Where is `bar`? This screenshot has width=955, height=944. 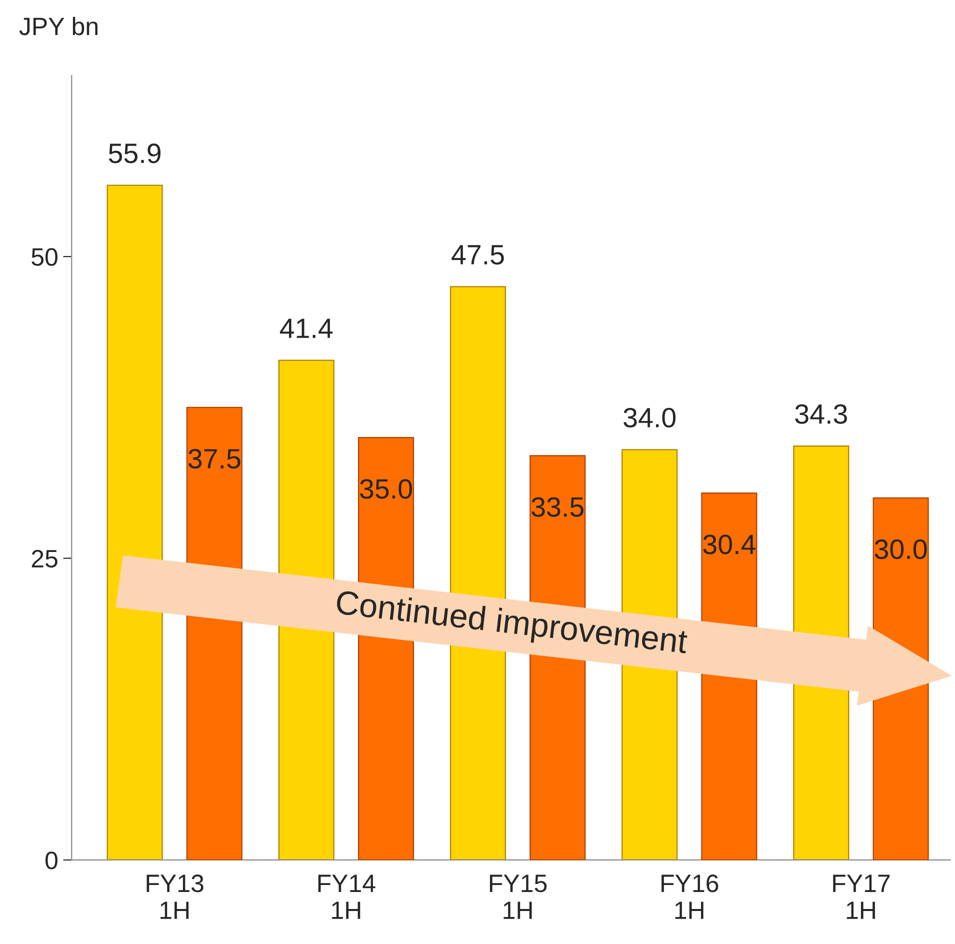
bar is located at coordinates (134, 522).